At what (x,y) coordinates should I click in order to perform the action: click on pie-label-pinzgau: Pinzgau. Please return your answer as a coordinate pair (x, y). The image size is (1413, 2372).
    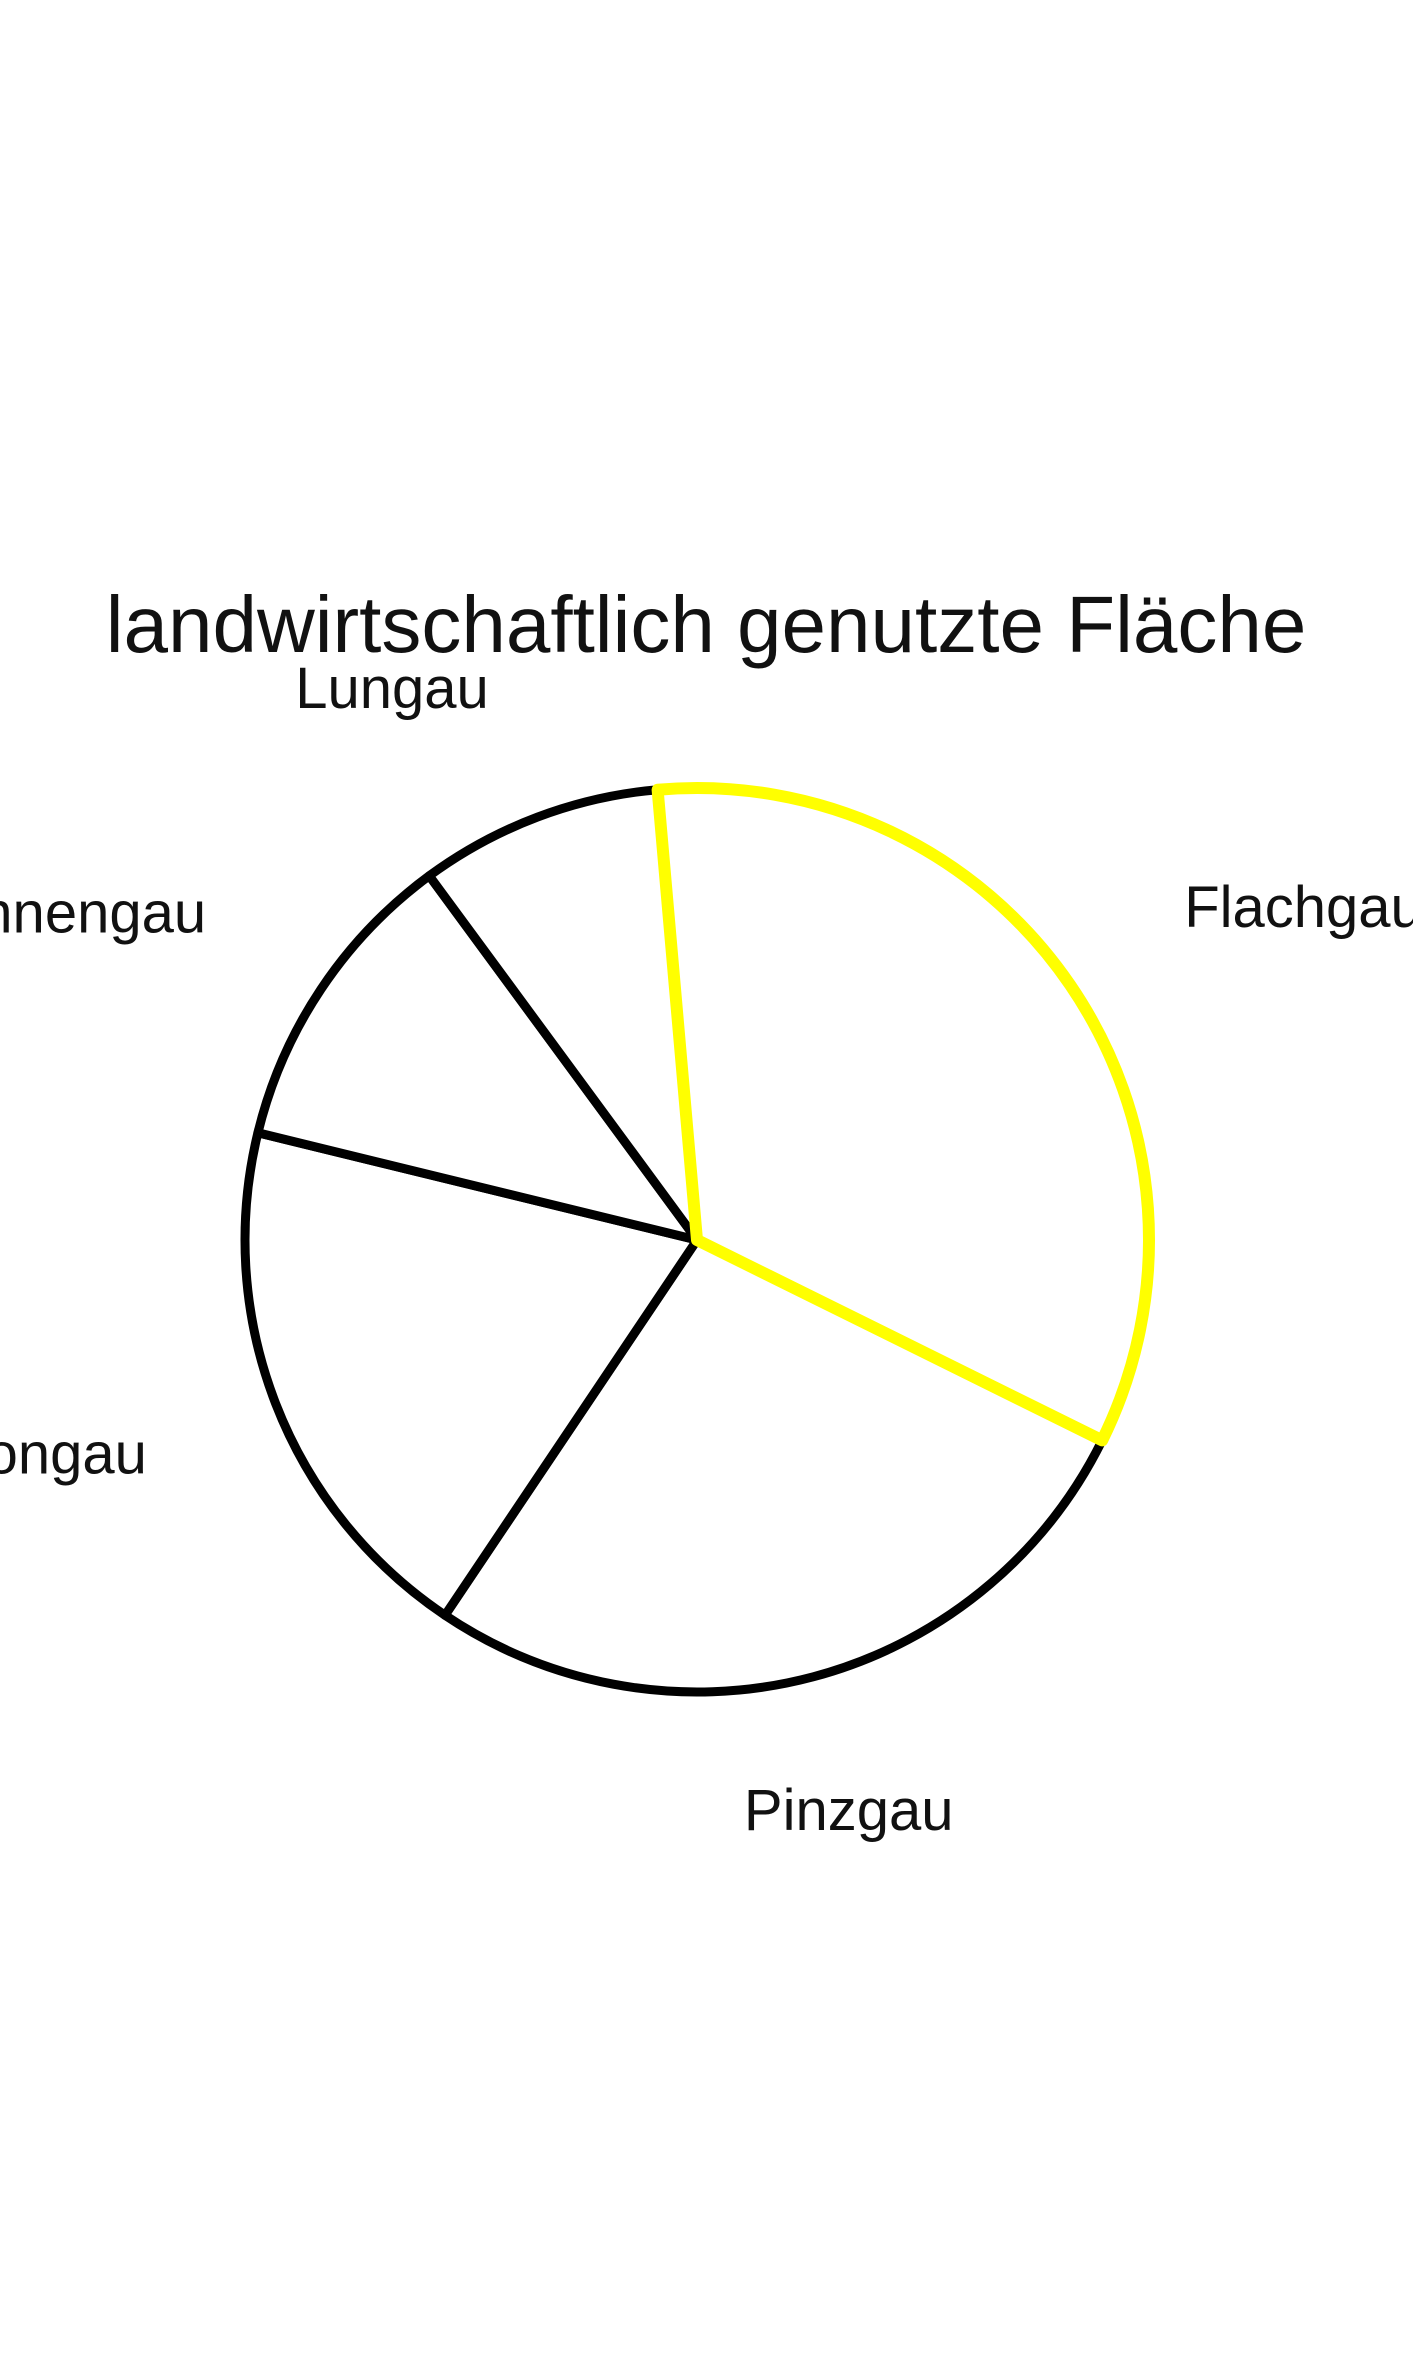
    Looking at the image, I should click on (849, 1810).